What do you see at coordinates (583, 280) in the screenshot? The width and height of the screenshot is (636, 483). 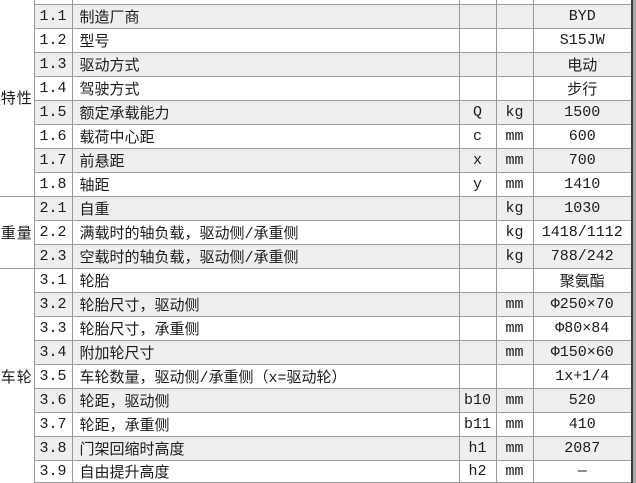 I see `spec-value: 聚氨酯` at bounding box center [583, 280].